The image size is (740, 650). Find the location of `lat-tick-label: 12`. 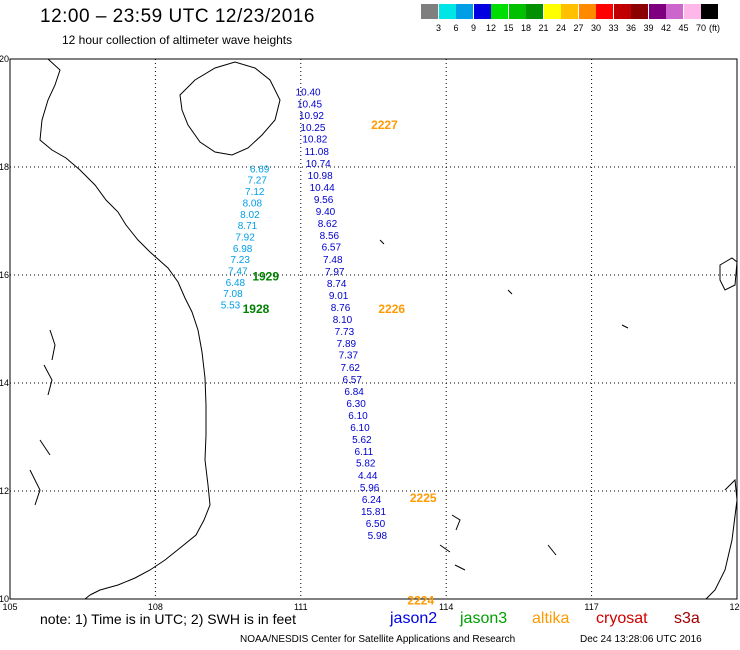

lat-tick-label: 12 is located at coordinates (4, 491).